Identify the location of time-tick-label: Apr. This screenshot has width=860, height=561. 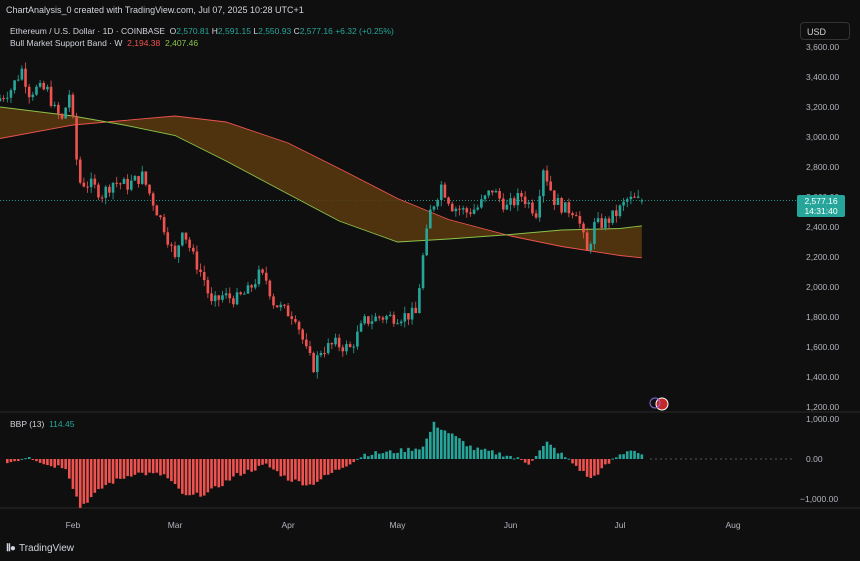
(287, 525).